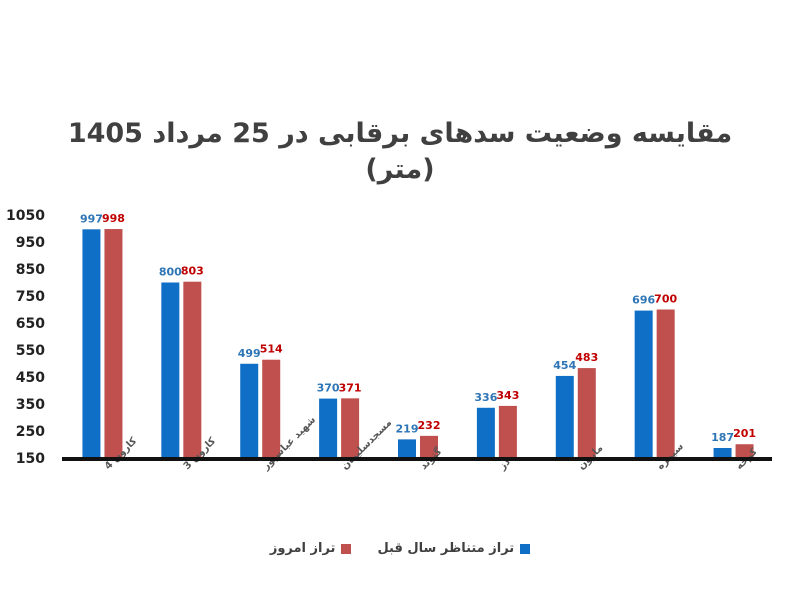 The height and width of the screenshot is (591, 800). What do you see at coordinates (446, 548) in the screenshot?
I see `legend-label-previous-year: تراز متناظر سال قبل` at bounding box center [446, 548].